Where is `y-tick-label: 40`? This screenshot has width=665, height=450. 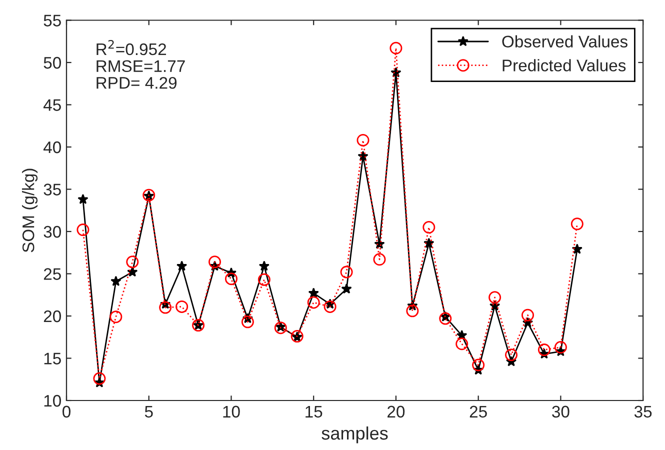
y-tick-label: 40 is located at coordinates (52, 147).